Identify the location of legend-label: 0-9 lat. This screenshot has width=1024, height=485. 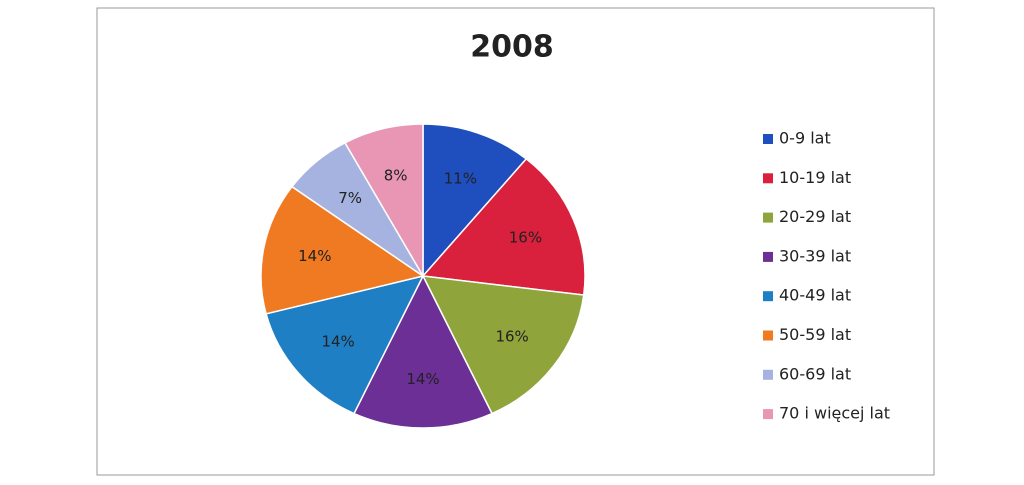
(805, 138).